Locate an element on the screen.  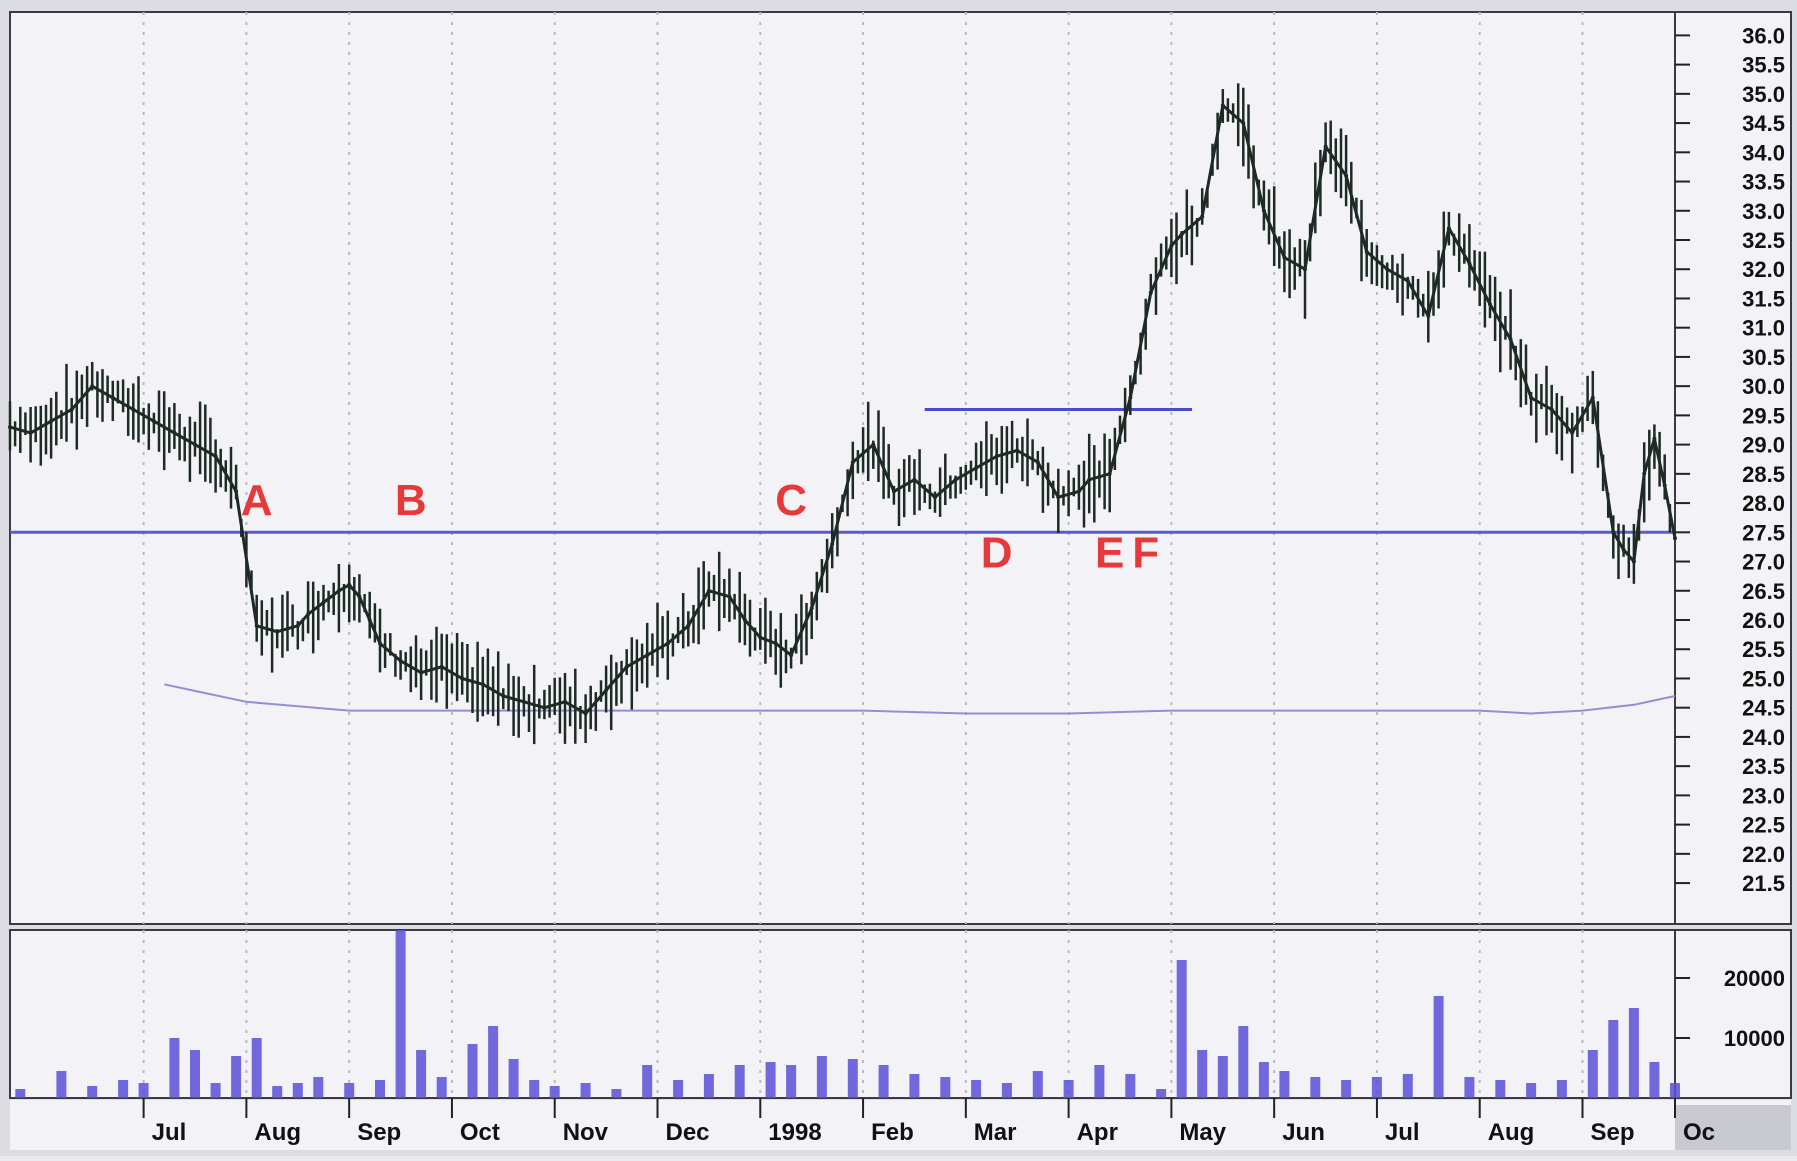
annotation-d: D is located at coordinates (997, 552).